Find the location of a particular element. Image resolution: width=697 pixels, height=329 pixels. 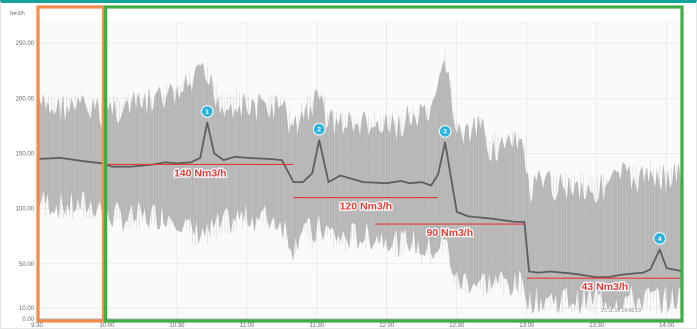

x-tick-label: 11:00 is located at coordinates (247, 325).